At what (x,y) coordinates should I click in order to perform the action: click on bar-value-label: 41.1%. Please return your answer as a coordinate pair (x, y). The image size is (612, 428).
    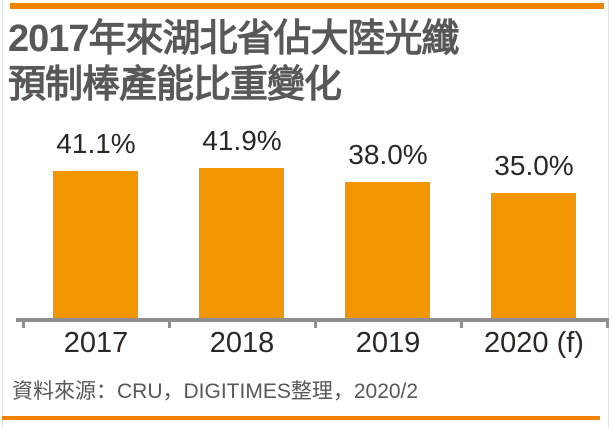
    Looking at the image, I should click on (96, 143).